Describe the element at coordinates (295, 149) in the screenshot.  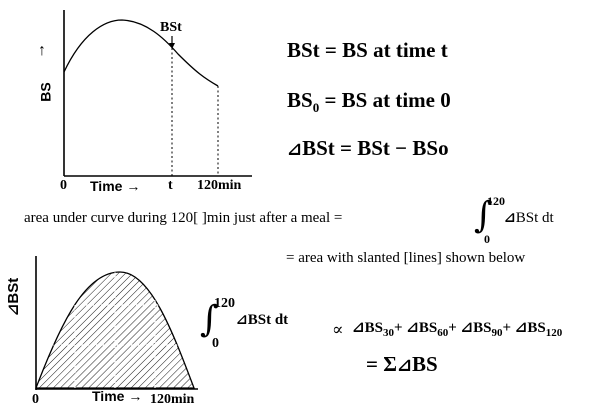
I see `delta-icon: ⊿` at that location.